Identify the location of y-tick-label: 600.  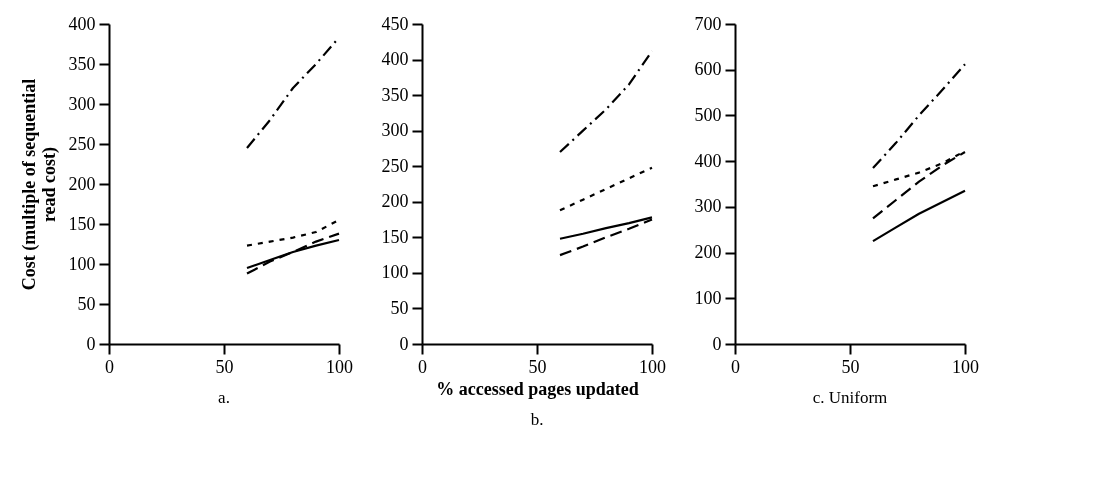
(708, 69).